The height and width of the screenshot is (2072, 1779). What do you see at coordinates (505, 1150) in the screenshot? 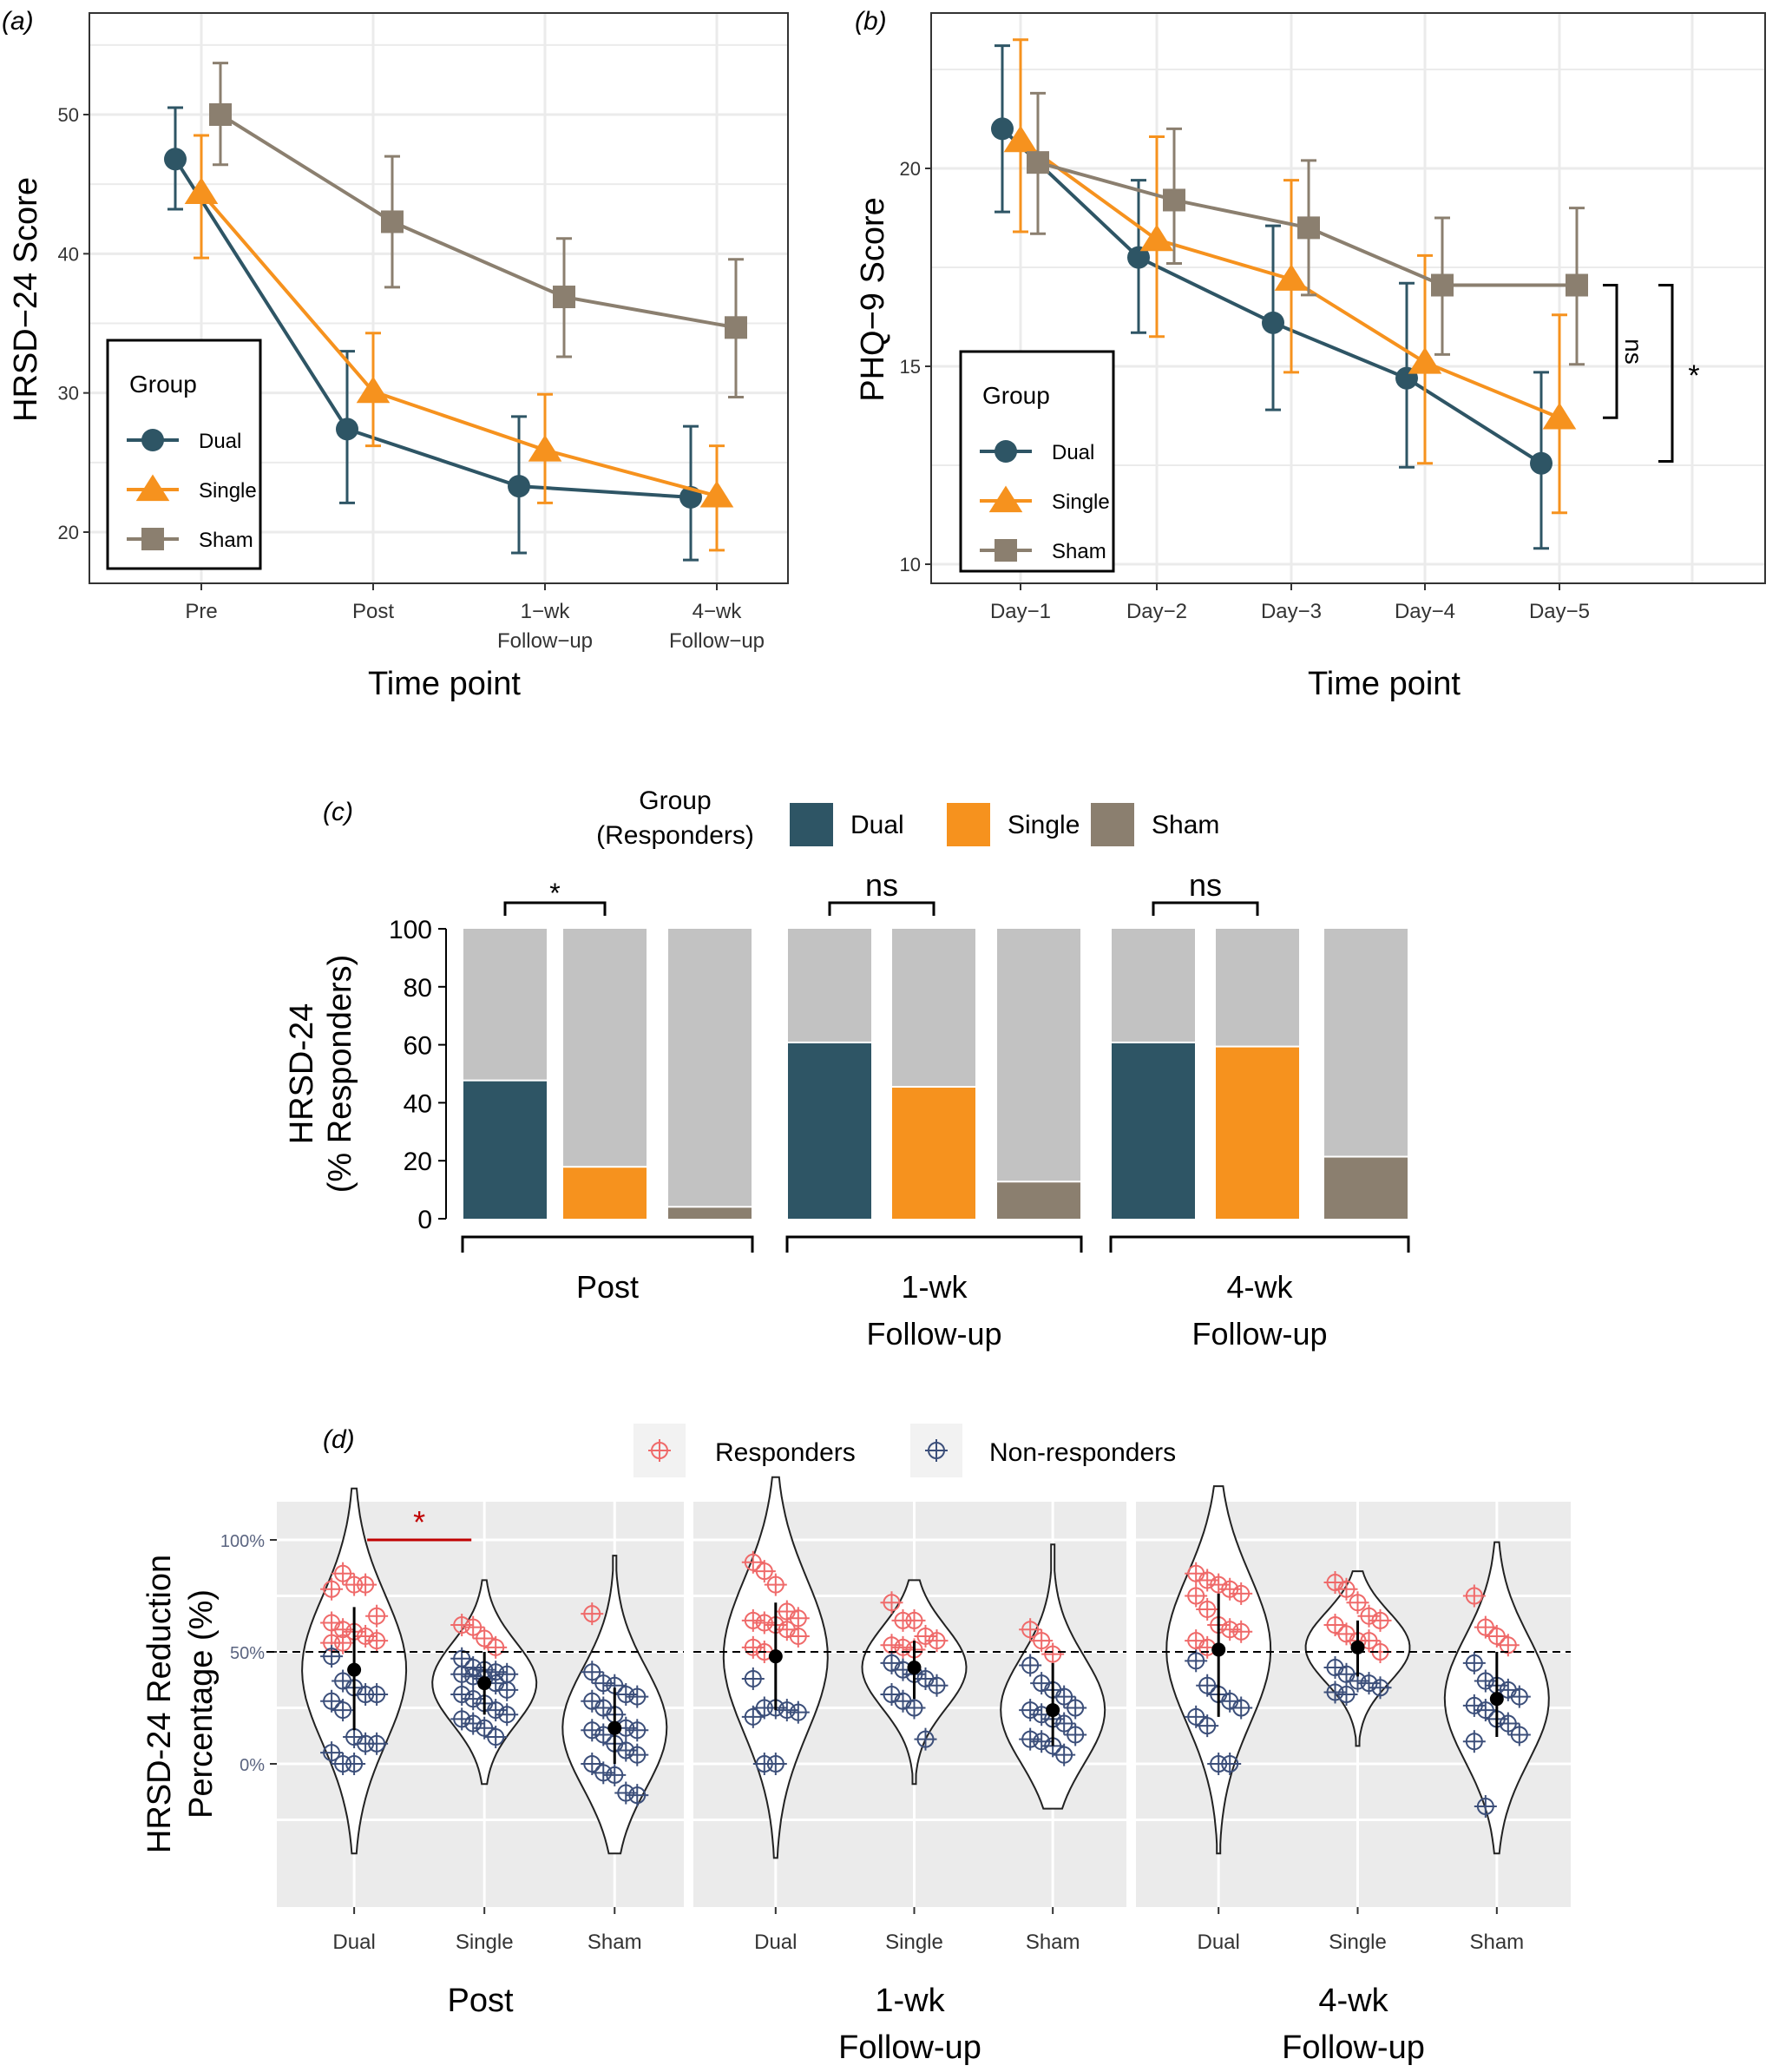
I see `bar-responders-dual` at bounding box center [505, 1150].